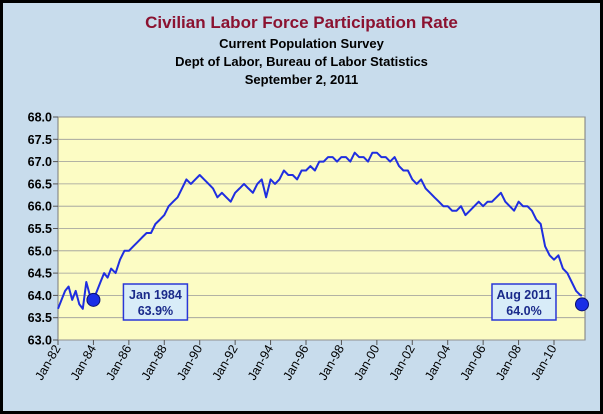  Describe the element at coordinates (40, 229) in the screenshot. I see `y-tick-label: 65.5` at that location.